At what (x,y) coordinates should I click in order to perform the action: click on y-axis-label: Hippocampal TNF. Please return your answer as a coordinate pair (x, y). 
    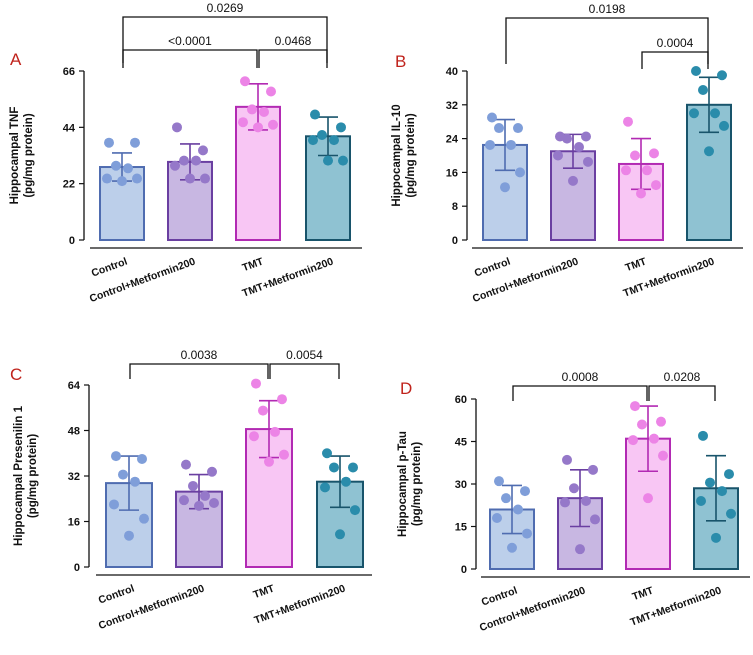
    Looking at the image, I should click on (15, 156).